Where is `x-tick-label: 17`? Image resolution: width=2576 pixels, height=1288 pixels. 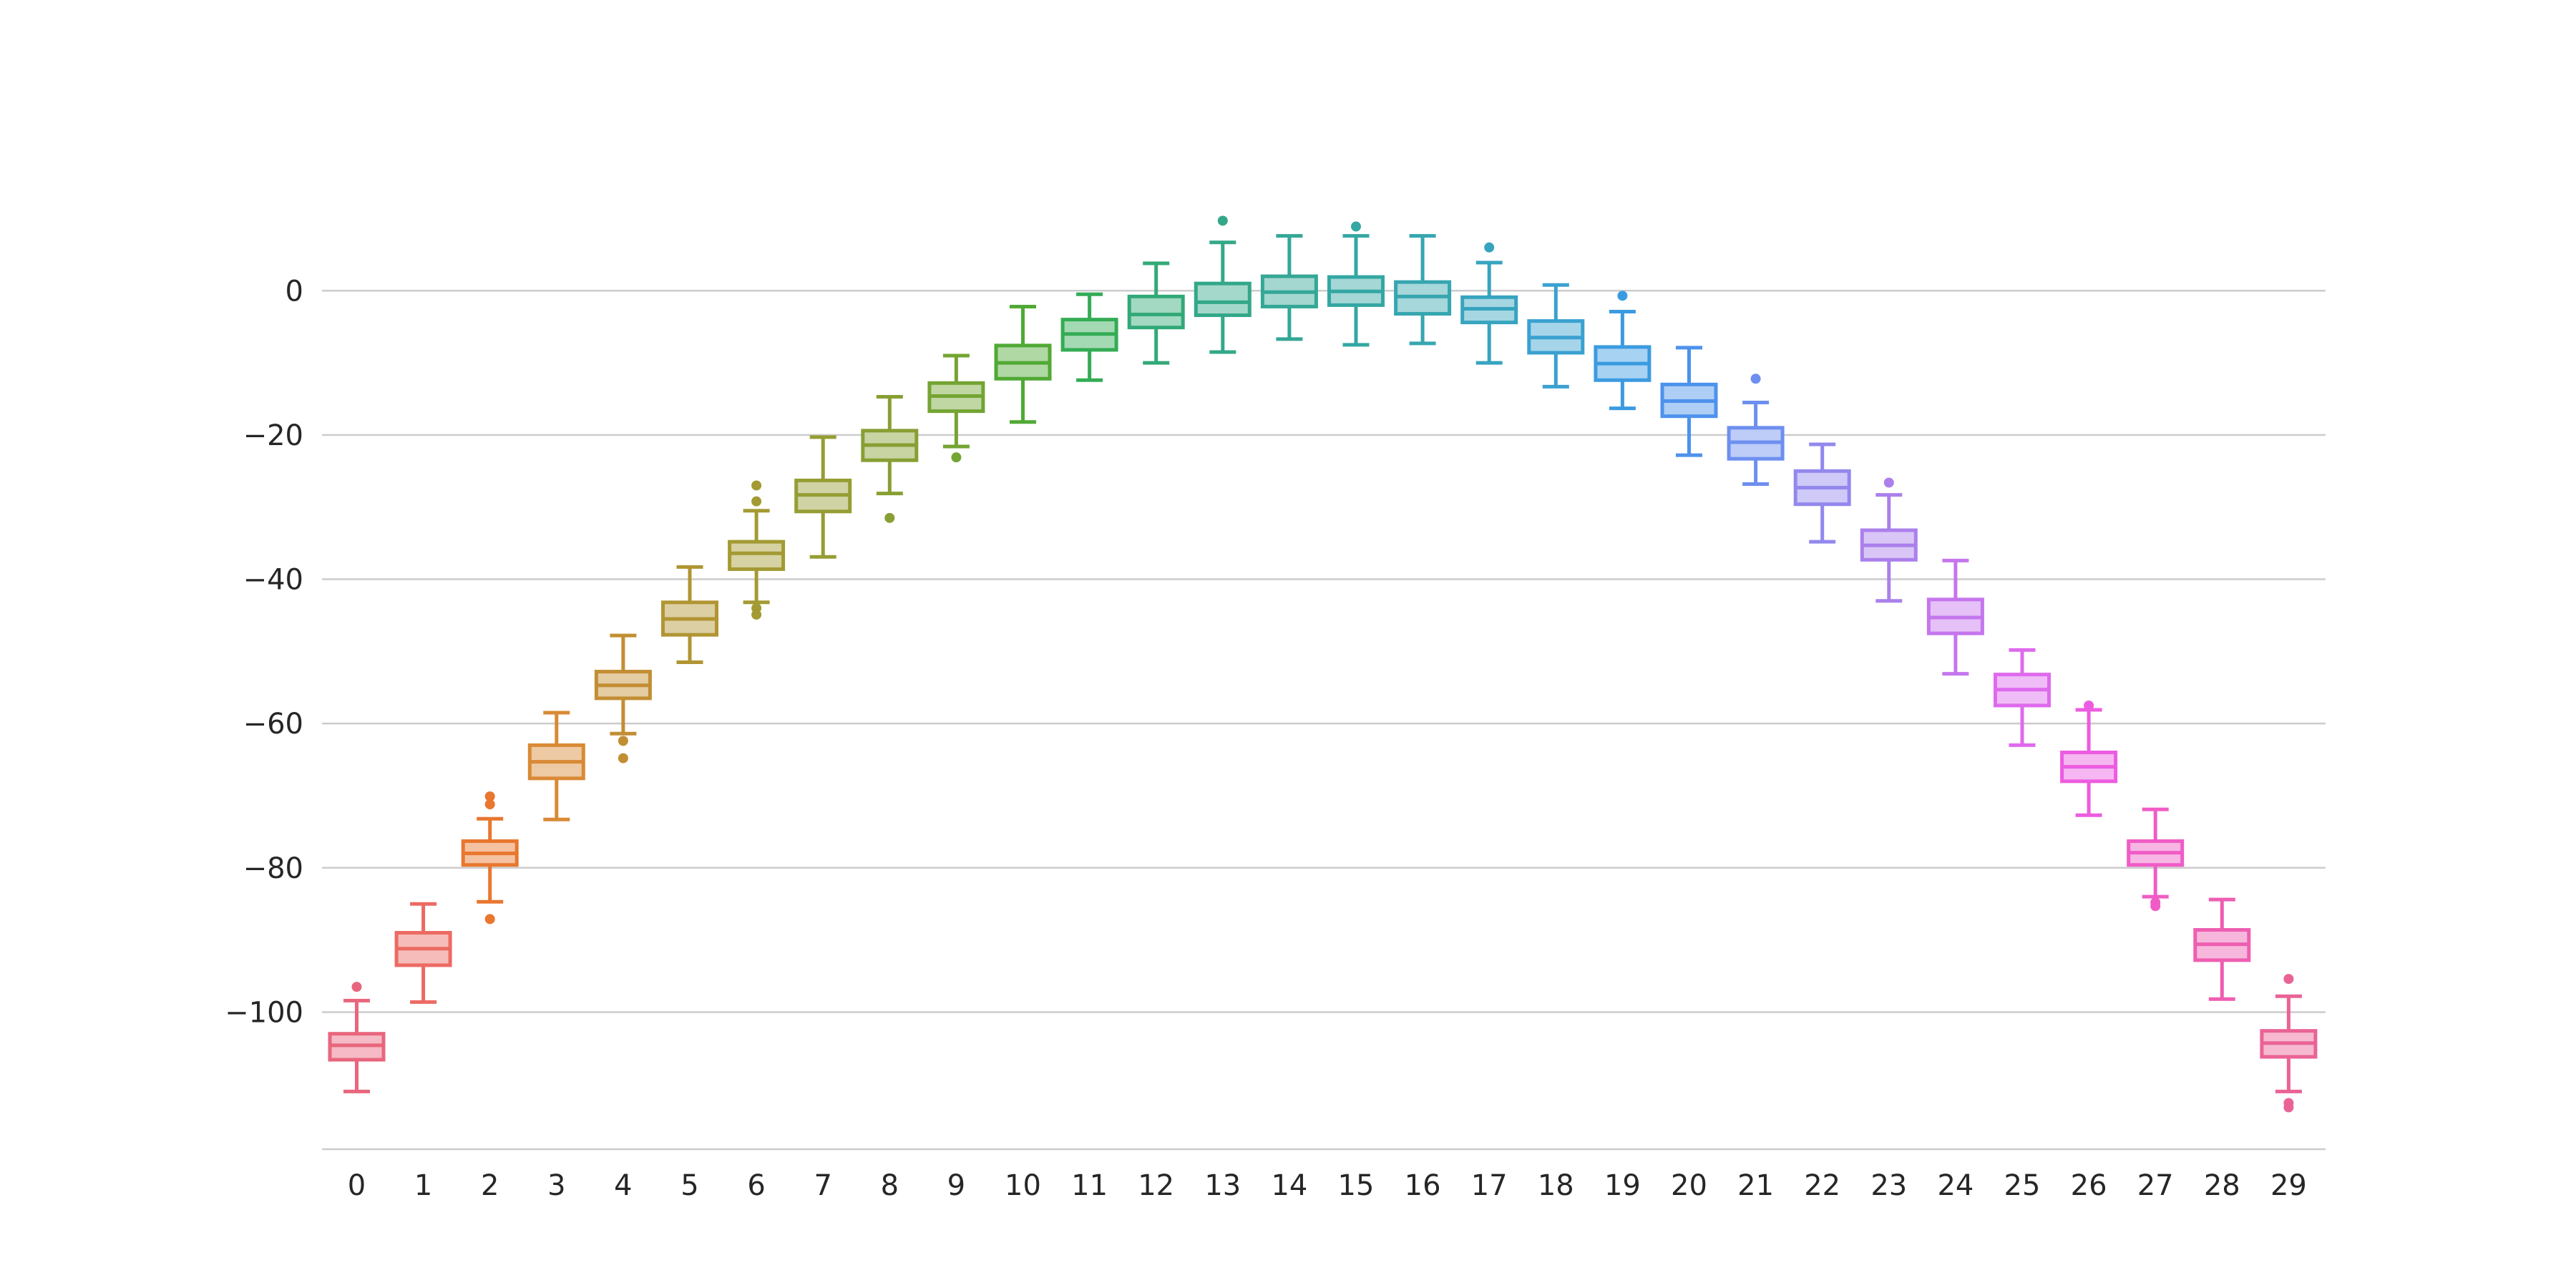 x-tick-label: 17 is located at coordinates (1489, 1185).